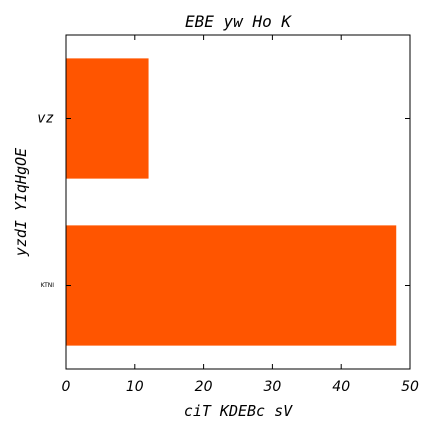  I want to click on x-tick-label-50: 50, so click(410, 387).